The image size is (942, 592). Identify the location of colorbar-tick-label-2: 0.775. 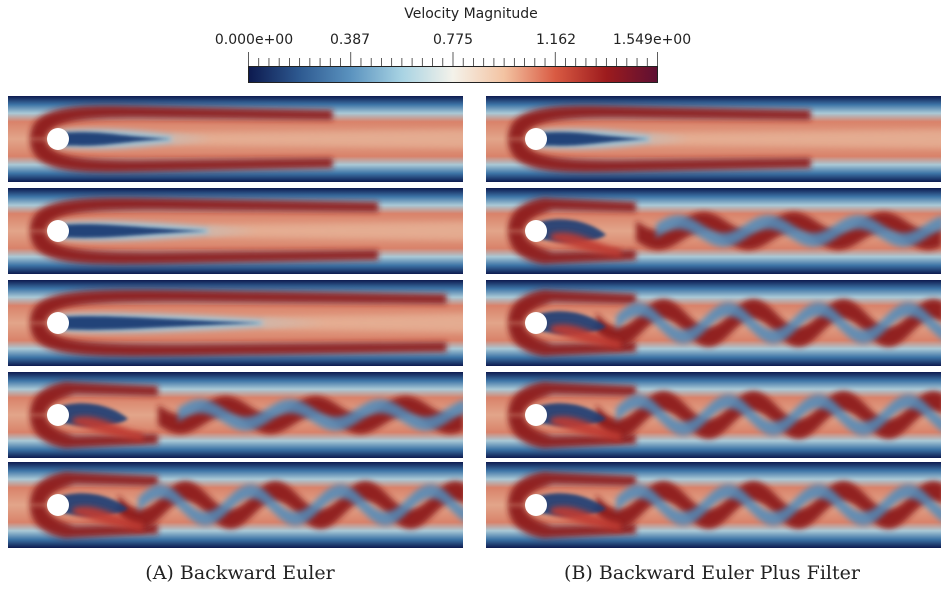
(453, 40).